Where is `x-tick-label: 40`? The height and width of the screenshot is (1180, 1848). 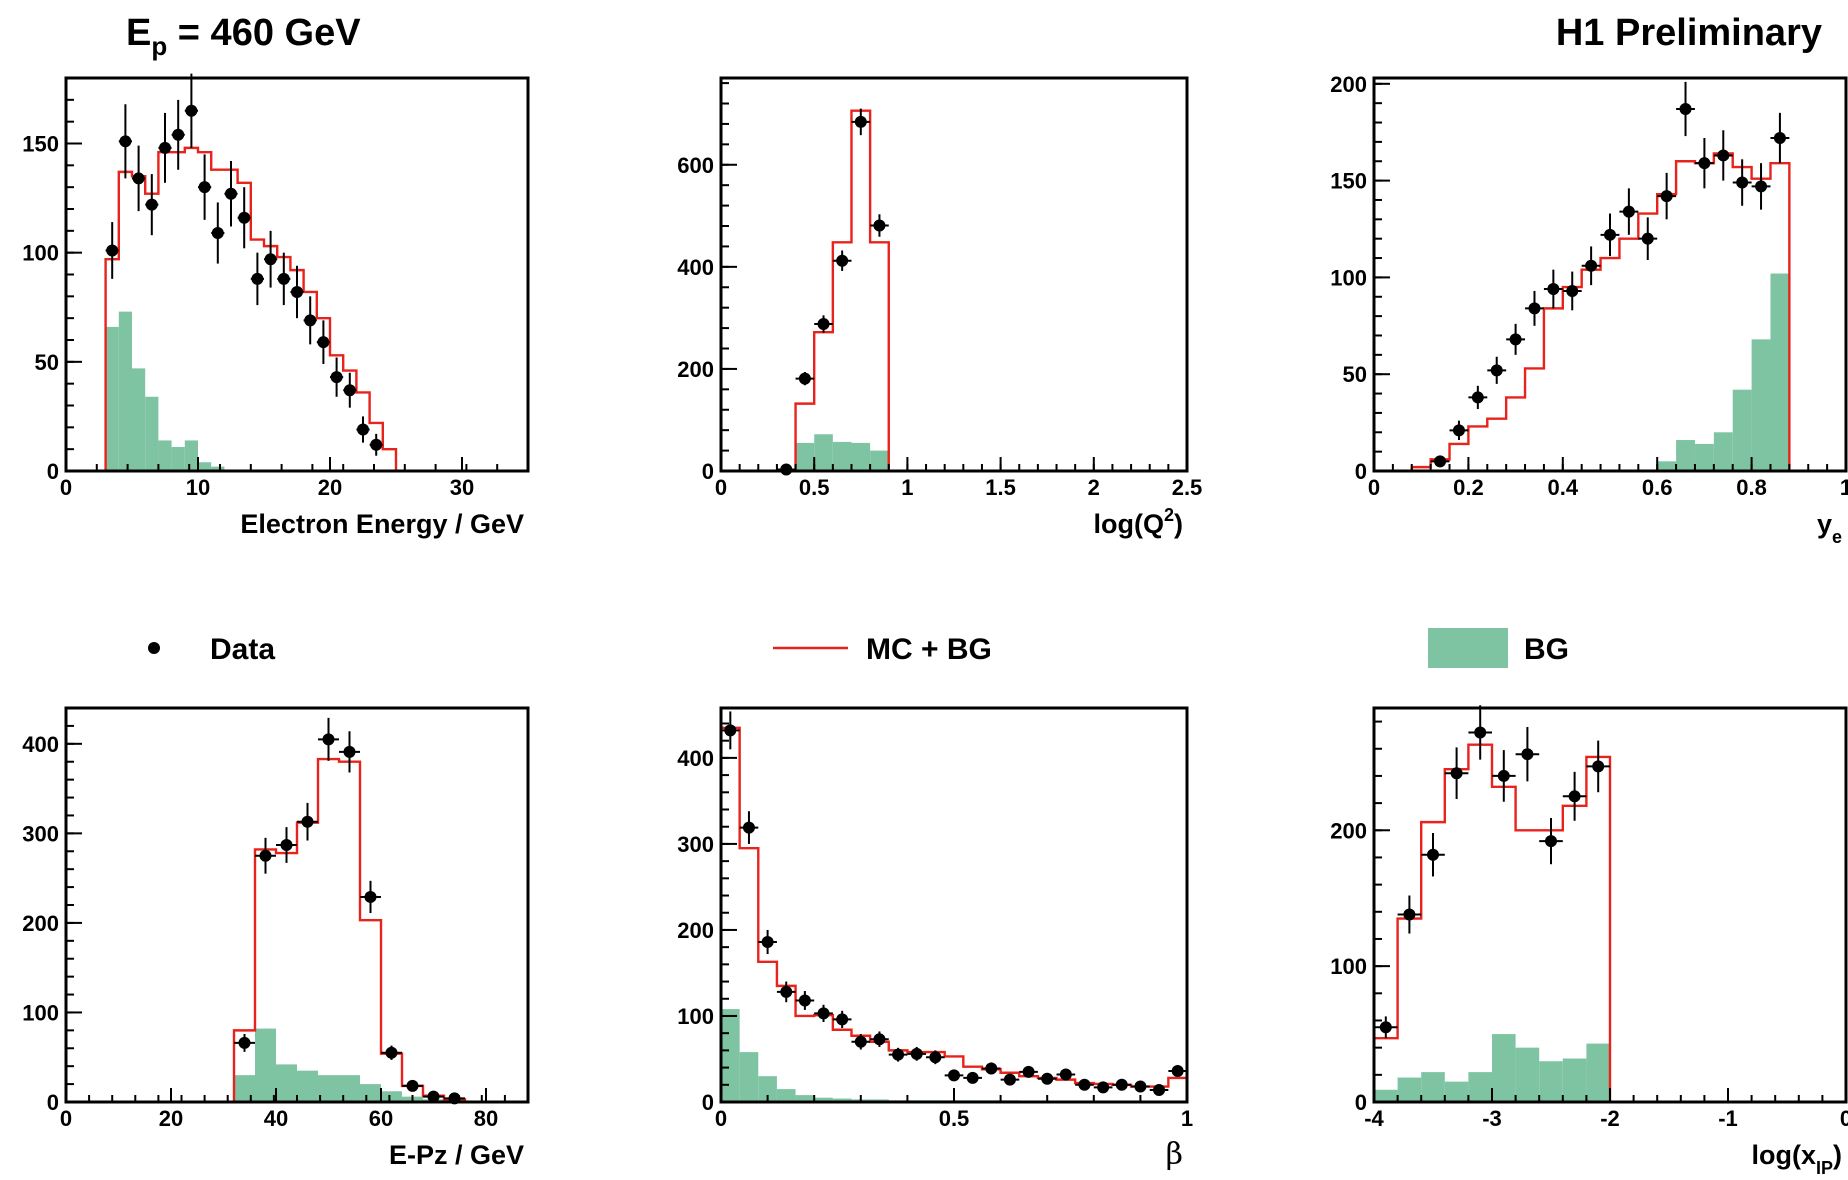
x-tick-label: 40 is located at coordinates (276, 1118).